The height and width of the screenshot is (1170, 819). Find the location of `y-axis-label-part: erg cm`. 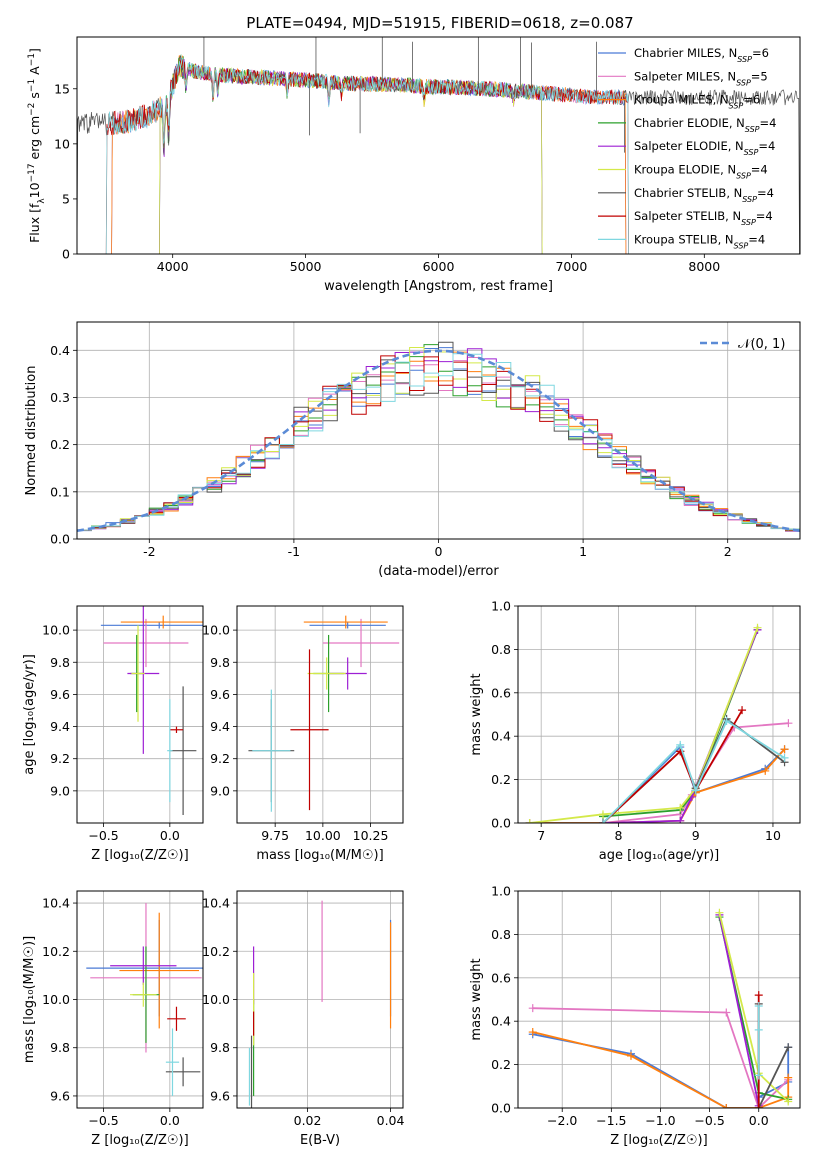

y-axis-label-part: erg cm is located at coordinates (34, 140).